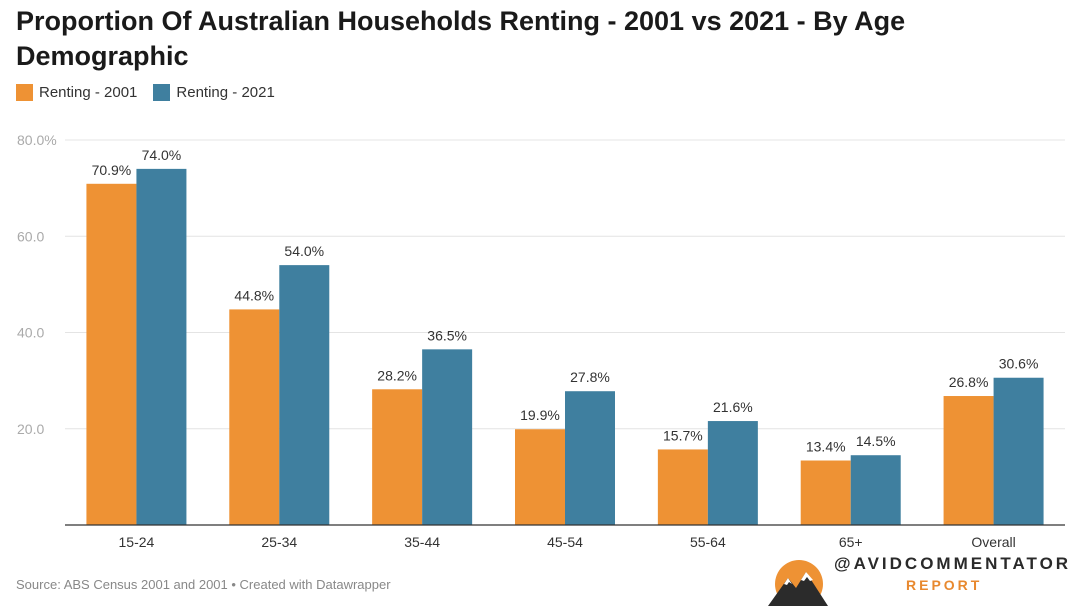 The image size is (1080, 606). What do you see at coordinates (30, 236) in the screenshot?
I see `y-tick-label: 60.0` at bounding box center [30, 236].